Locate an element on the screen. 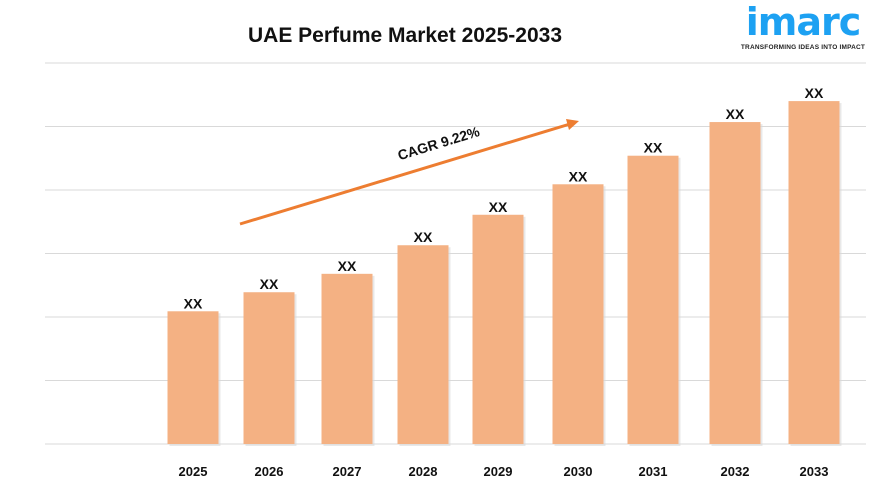 Image resolution: width=870 pixels, height=487 pixels. x-tick-label-2032: 2032 is located at coordinates (735, 471).